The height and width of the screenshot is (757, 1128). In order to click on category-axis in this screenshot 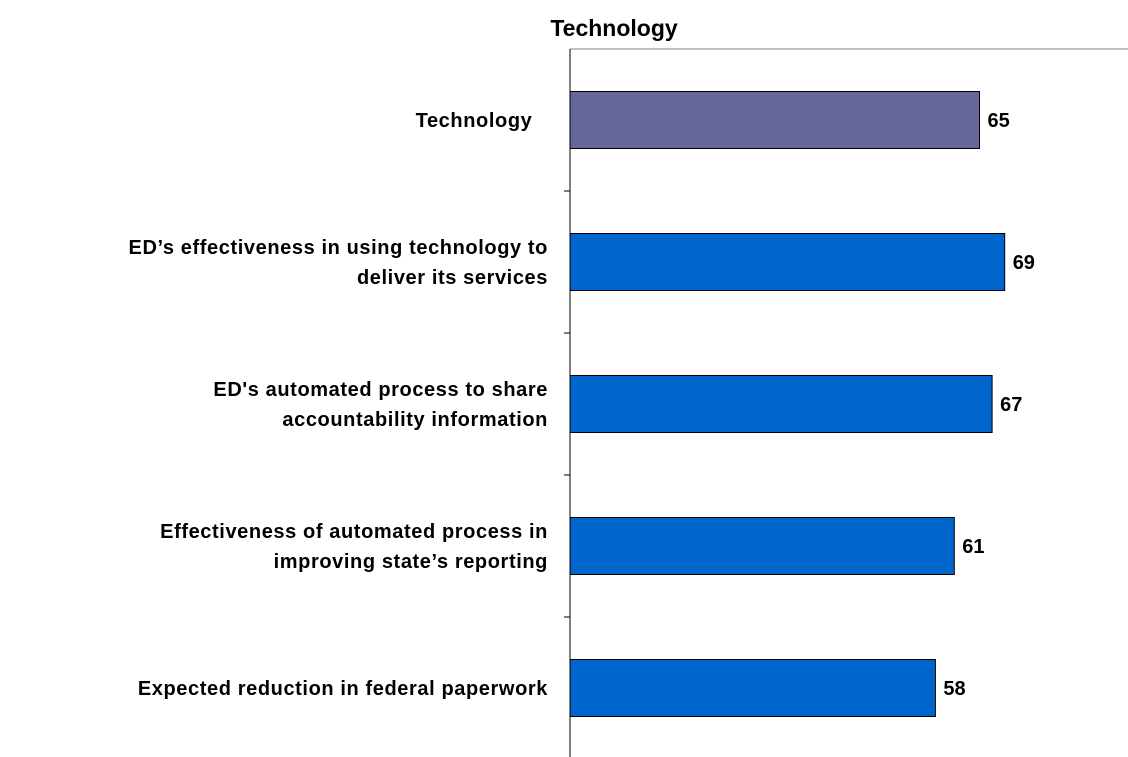, I will do `click(567, 403)`.